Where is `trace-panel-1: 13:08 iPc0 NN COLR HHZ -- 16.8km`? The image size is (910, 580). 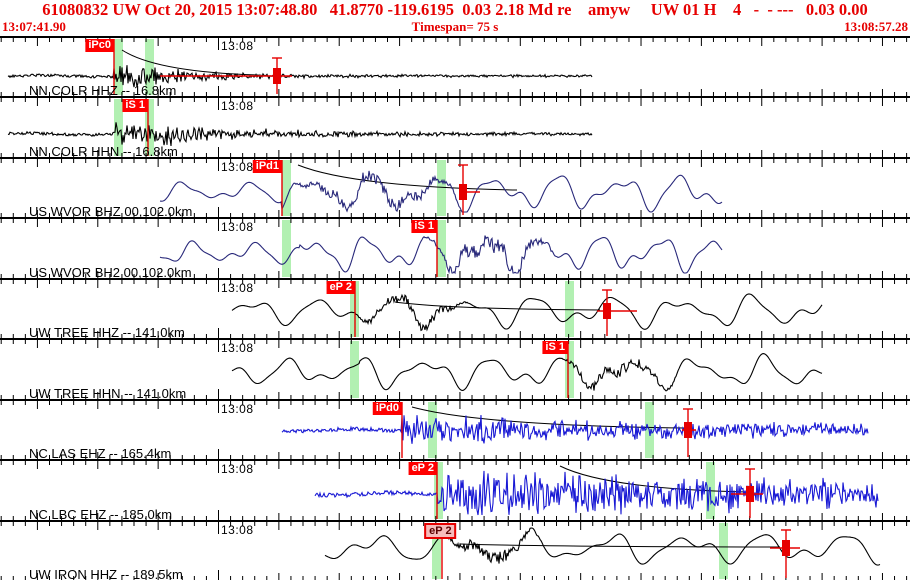 trace-panel-1: 13:08 iPc0 NN COLR HHZ -- 16.8km is located at coordinates (455, 67).